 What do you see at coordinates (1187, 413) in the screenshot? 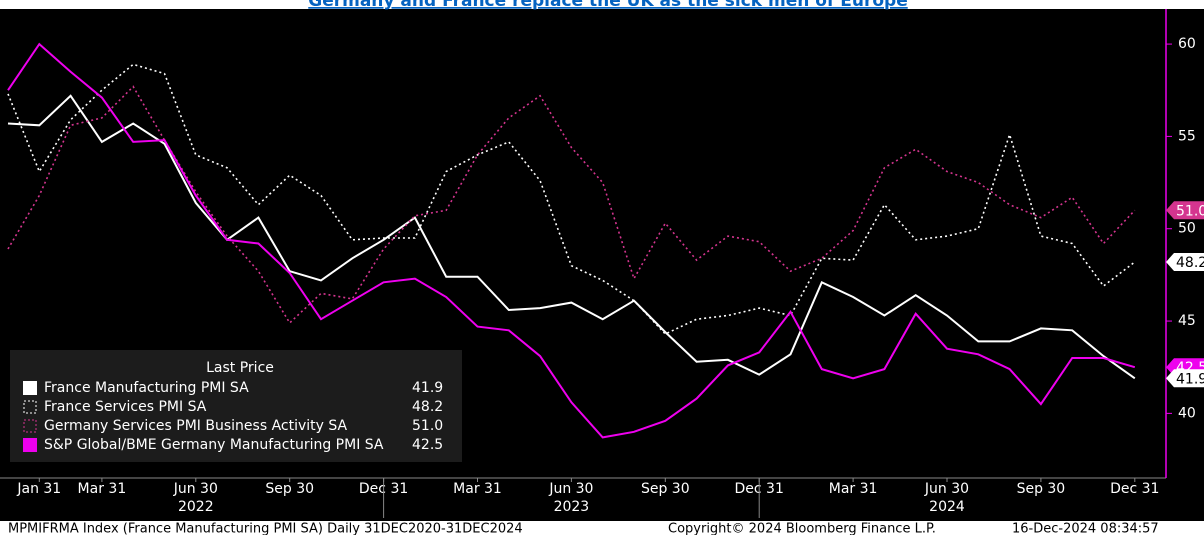
I see `y-tick-label: 40` at bounding box center [1187, 413].